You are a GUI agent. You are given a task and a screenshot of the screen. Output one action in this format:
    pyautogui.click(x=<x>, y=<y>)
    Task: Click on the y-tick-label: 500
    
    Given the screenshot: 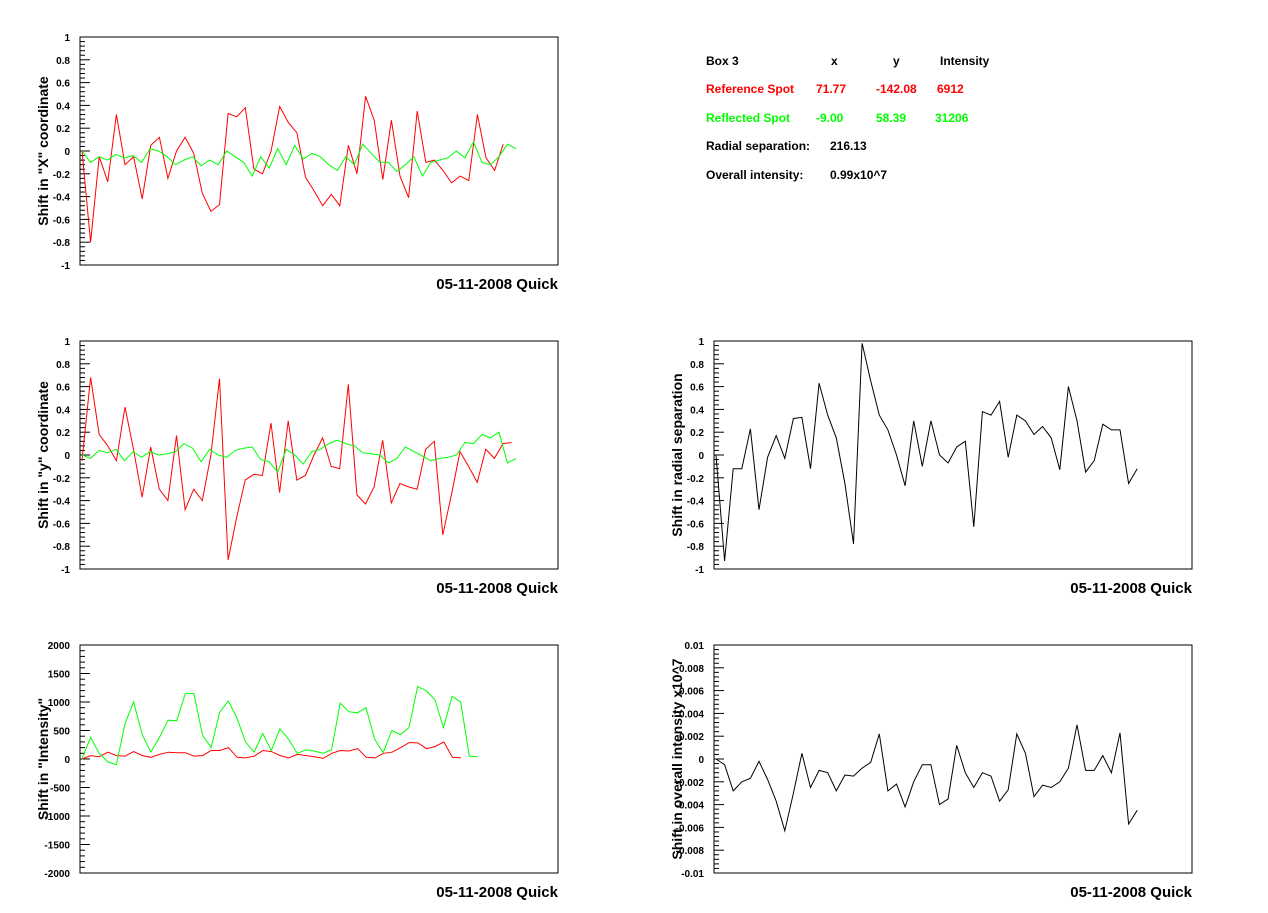 What is the action you would take?
    pyautogui.click(x=61, y=732)
    